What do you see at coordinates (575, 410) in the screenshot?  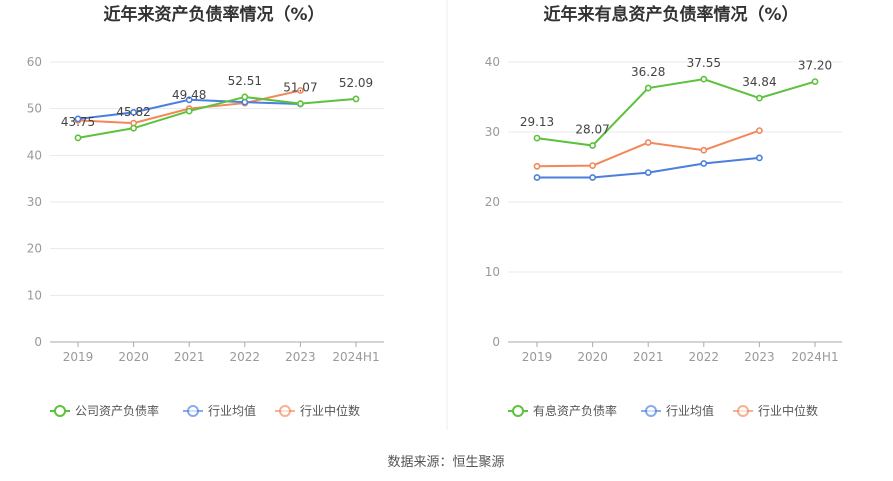 I see `legend-label: 有息资产负债率` at bounding box center [575, 410].